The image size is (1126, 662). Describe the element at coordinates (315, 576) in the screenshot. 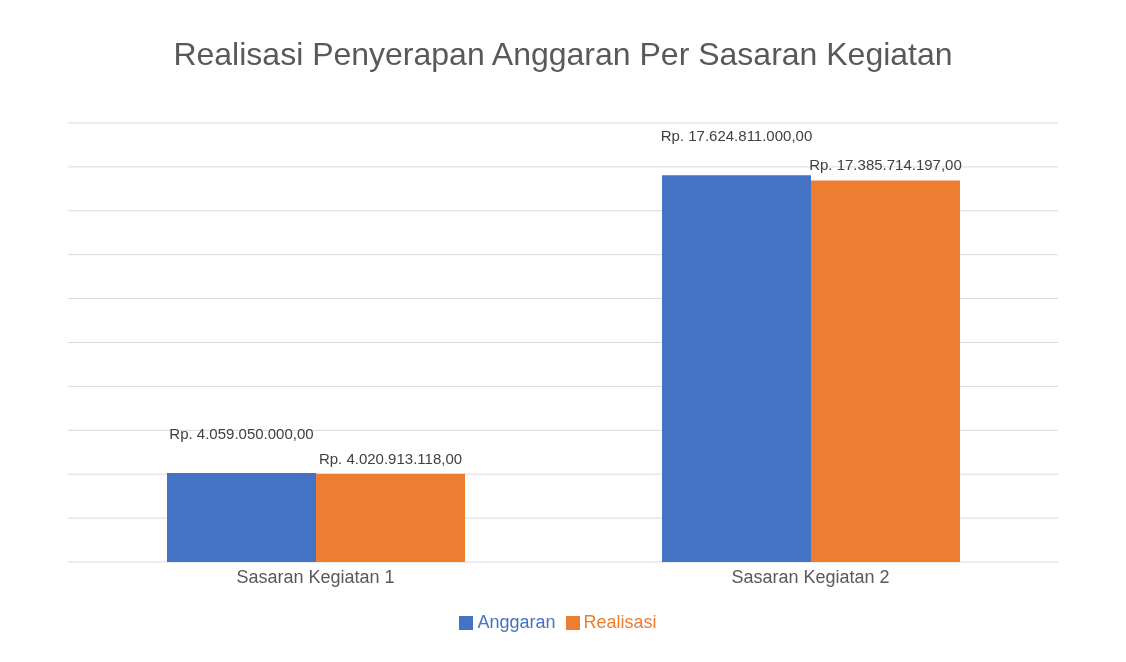

I see `x-tick-label: Sasaran Kegiatan 1` at that location.